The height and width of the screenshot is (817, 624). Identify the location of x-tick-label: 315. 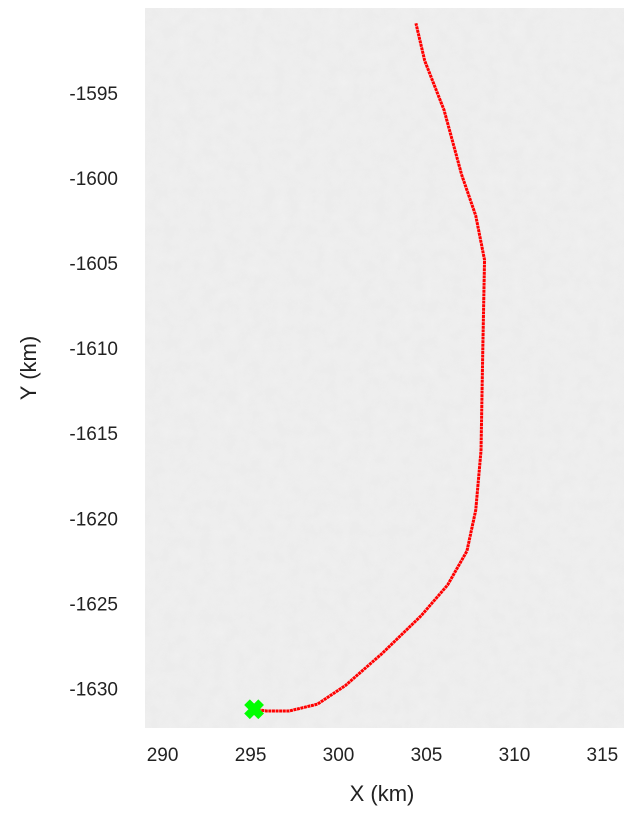
(603, 755).